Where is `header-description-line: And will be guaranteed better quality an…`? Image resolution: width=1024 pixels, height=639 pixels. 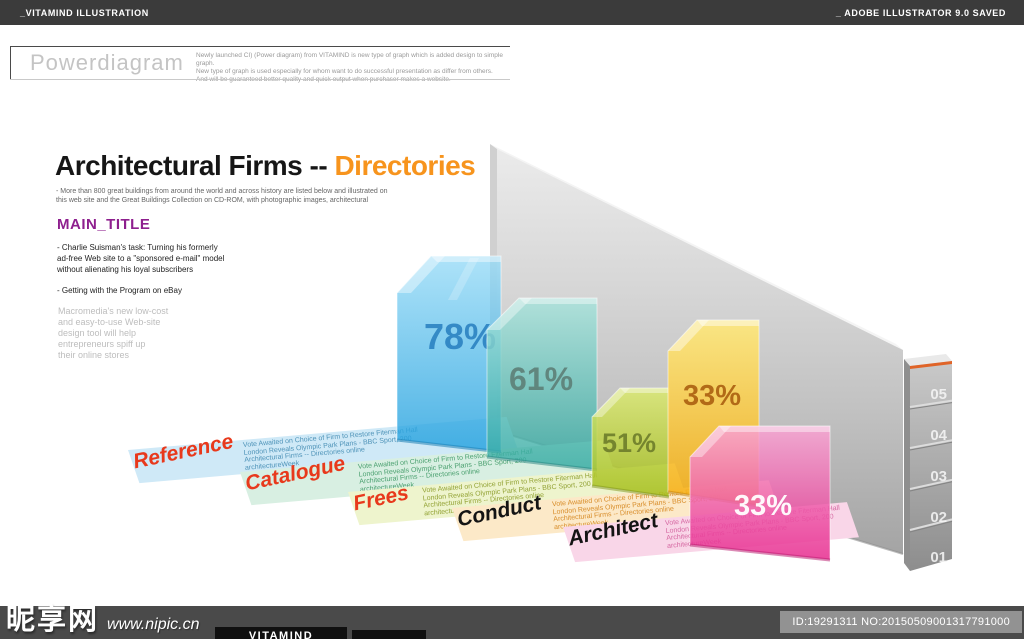
header-description-line: And will be guaranteed better quality an… is located at coordinates (351, 80).